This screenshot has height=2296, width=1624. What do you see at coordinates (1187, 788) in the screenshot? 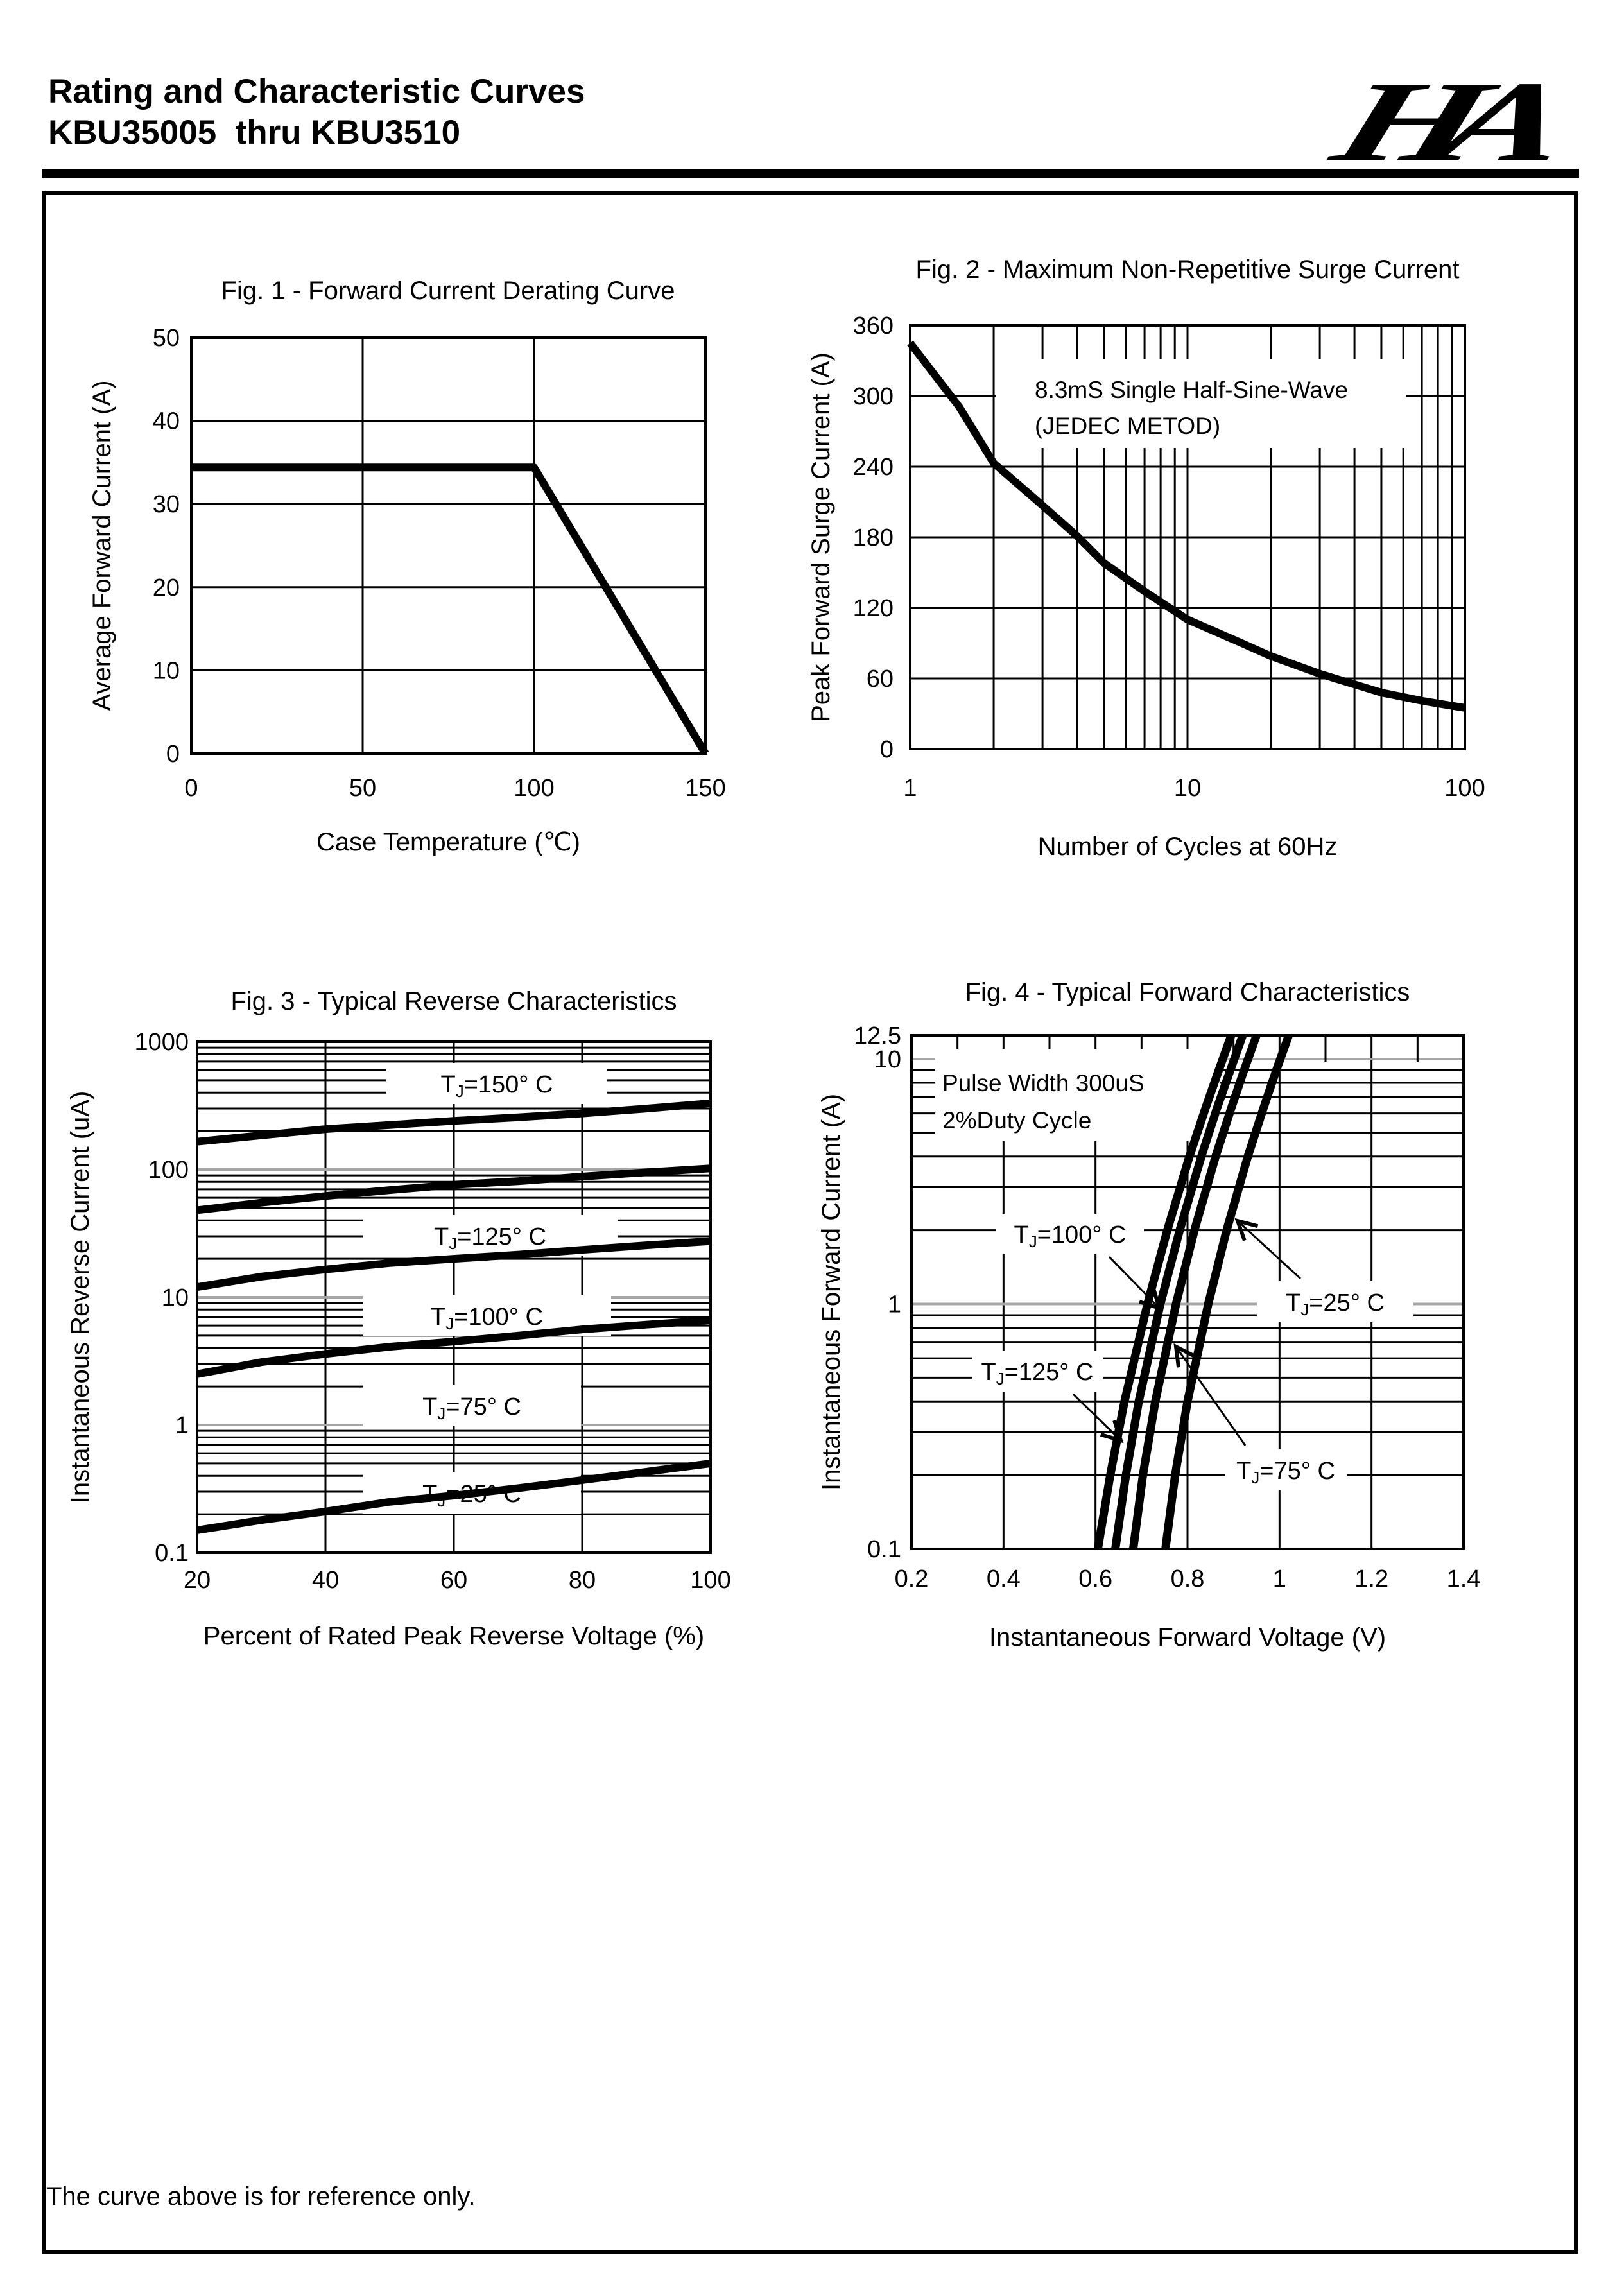
I see `fig2-x-tick-label: 10` at bounding box center [1187, 788].